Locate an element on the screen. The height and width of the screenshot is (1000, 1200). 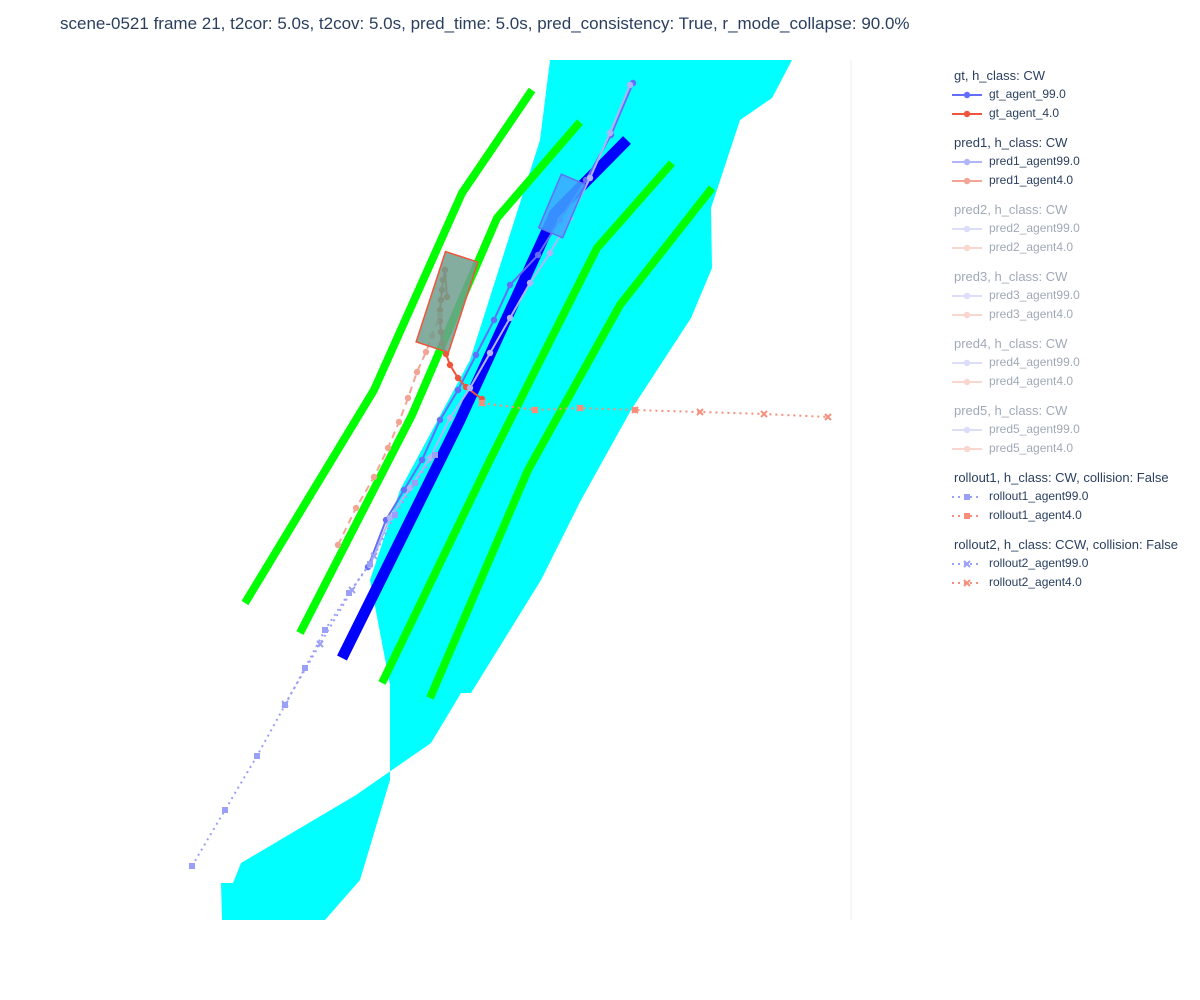
legend-item: pred2_agent4.0 is located at coordinates (1070, 247).